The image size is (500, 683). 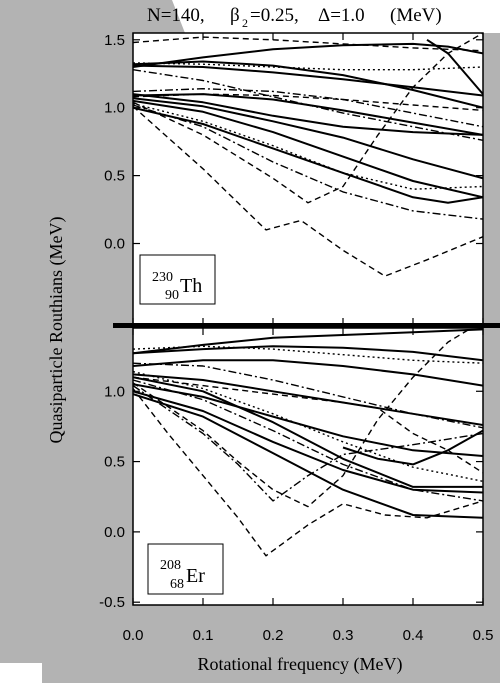 I want to click on x-axis-label: Rotational frequency (MeV), so click(x=300, y=664).